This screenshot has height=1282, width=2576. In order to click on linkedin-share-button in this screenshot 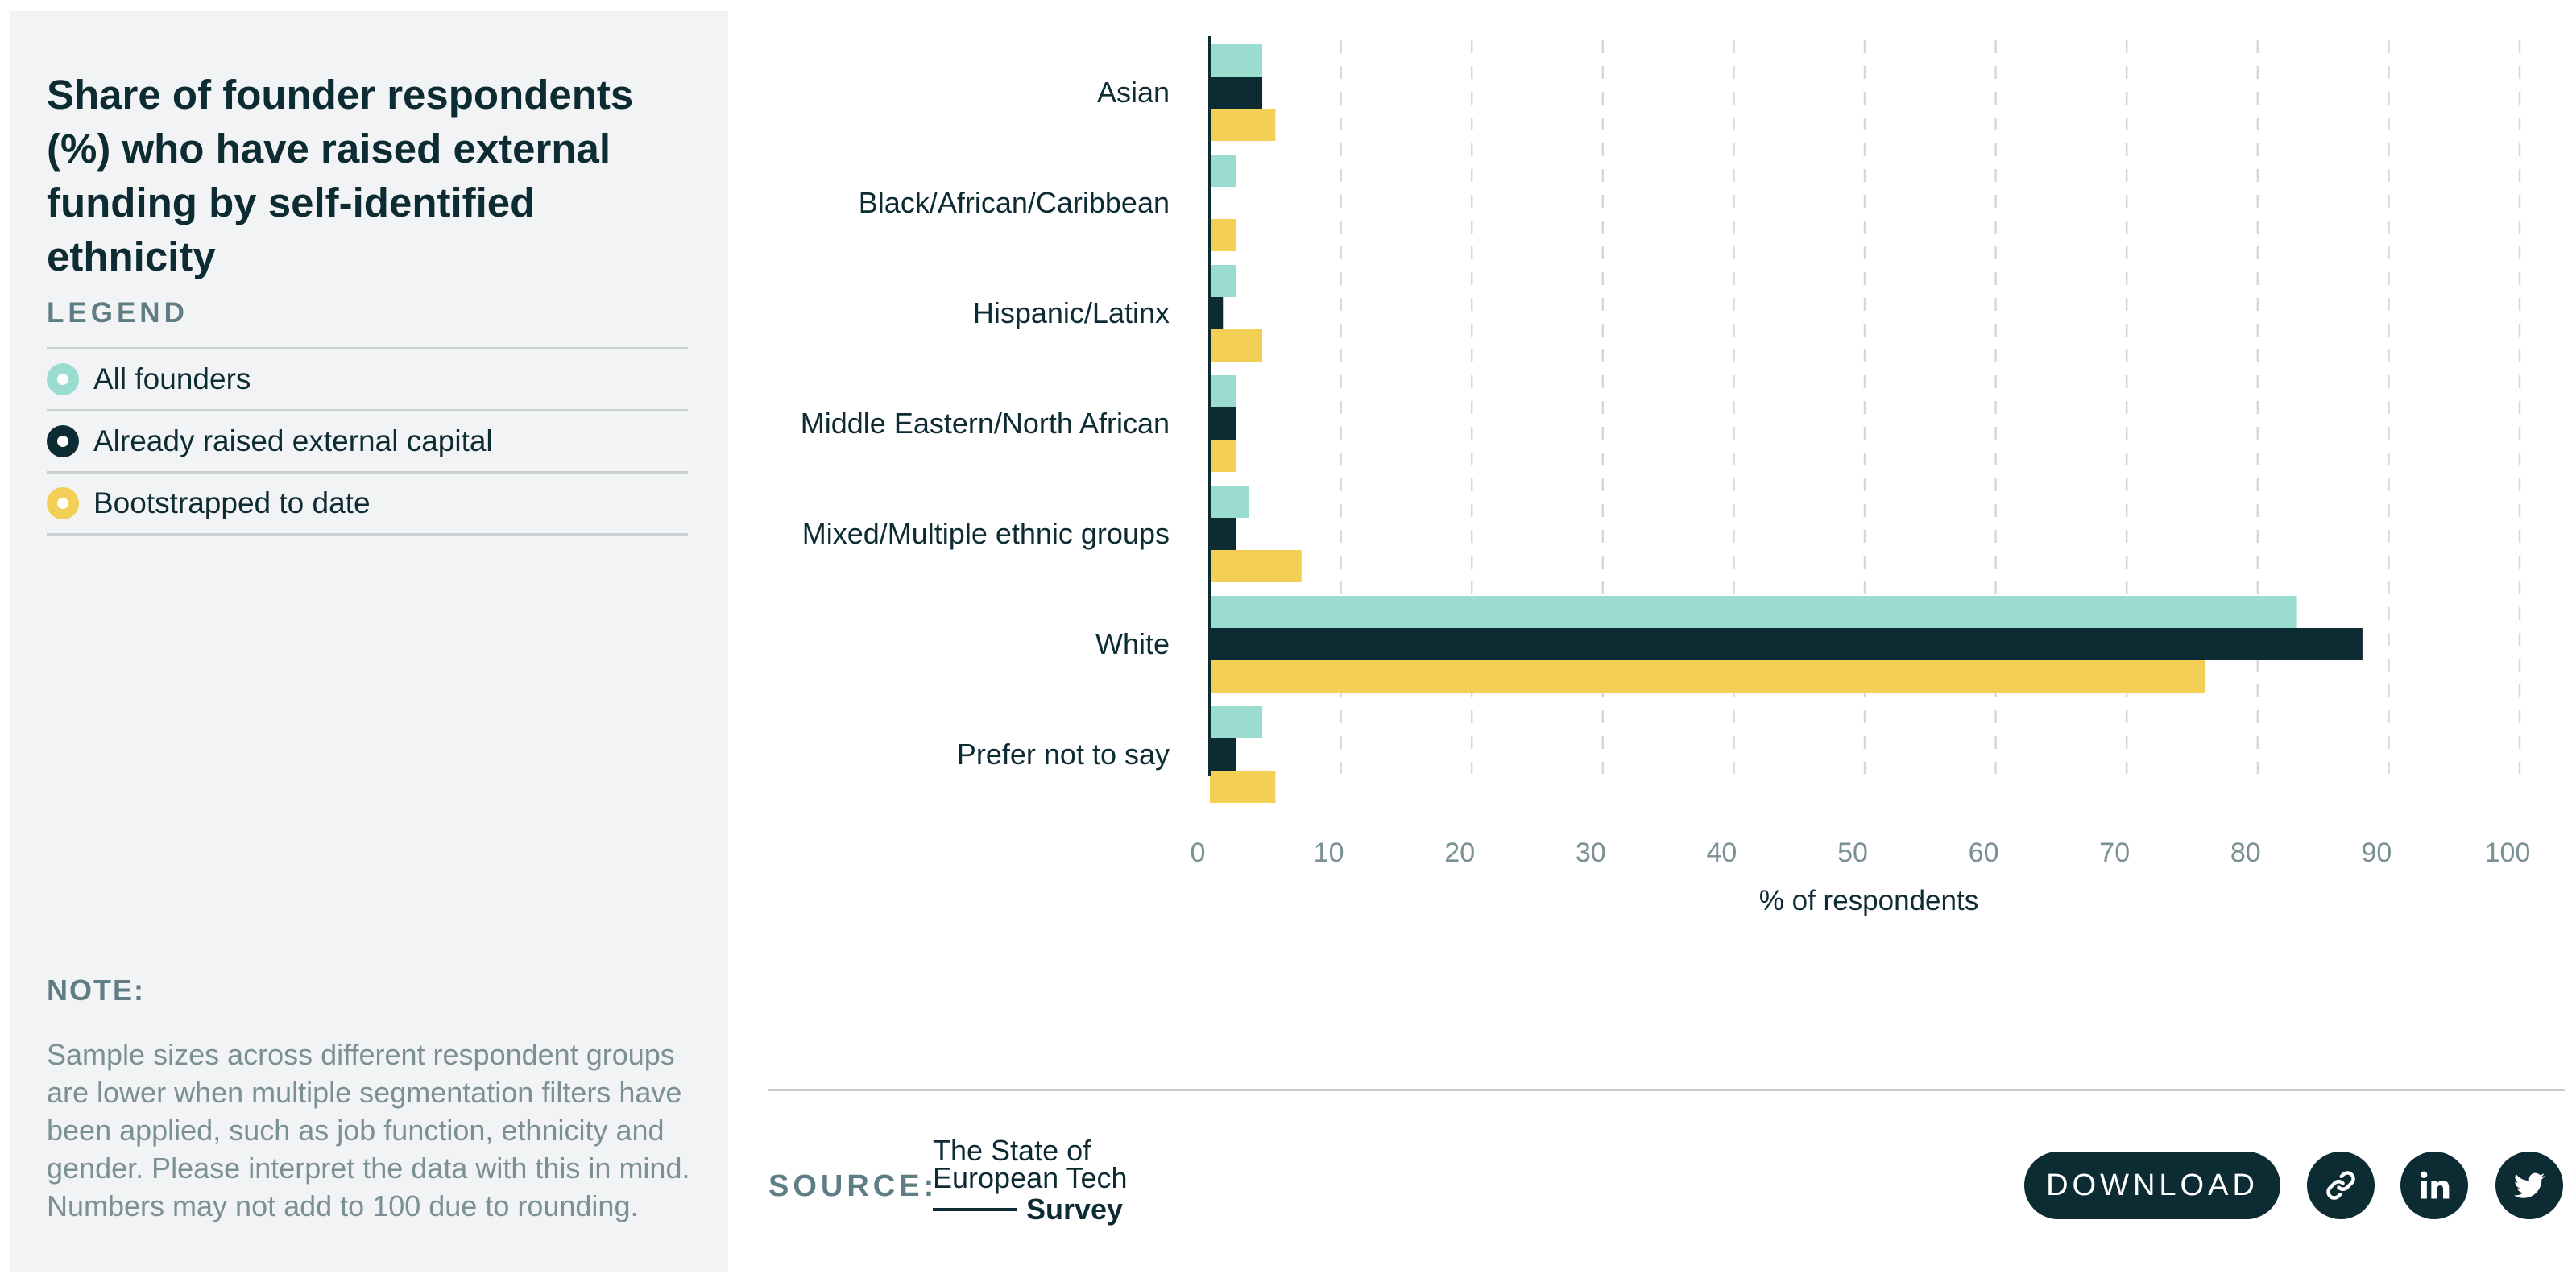, I will do `click(2434, 1185)`.